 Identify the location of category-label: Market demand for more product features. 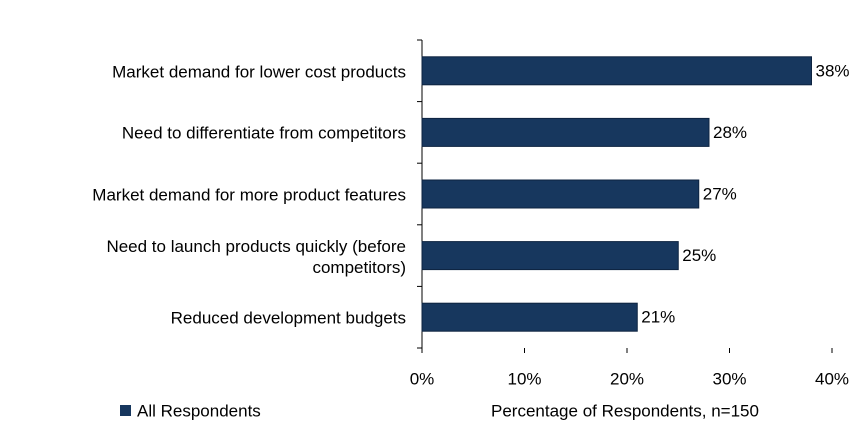
(249, 195).